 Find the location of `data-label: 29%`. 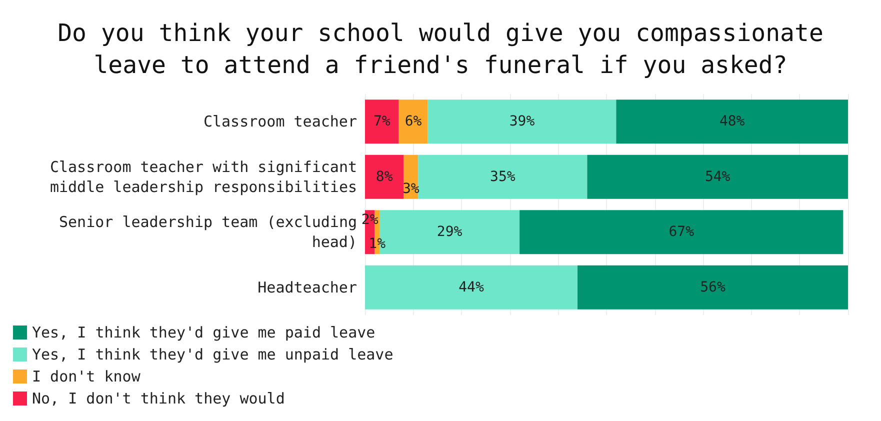

data-label: 29% is located at coordinates (449, 232).